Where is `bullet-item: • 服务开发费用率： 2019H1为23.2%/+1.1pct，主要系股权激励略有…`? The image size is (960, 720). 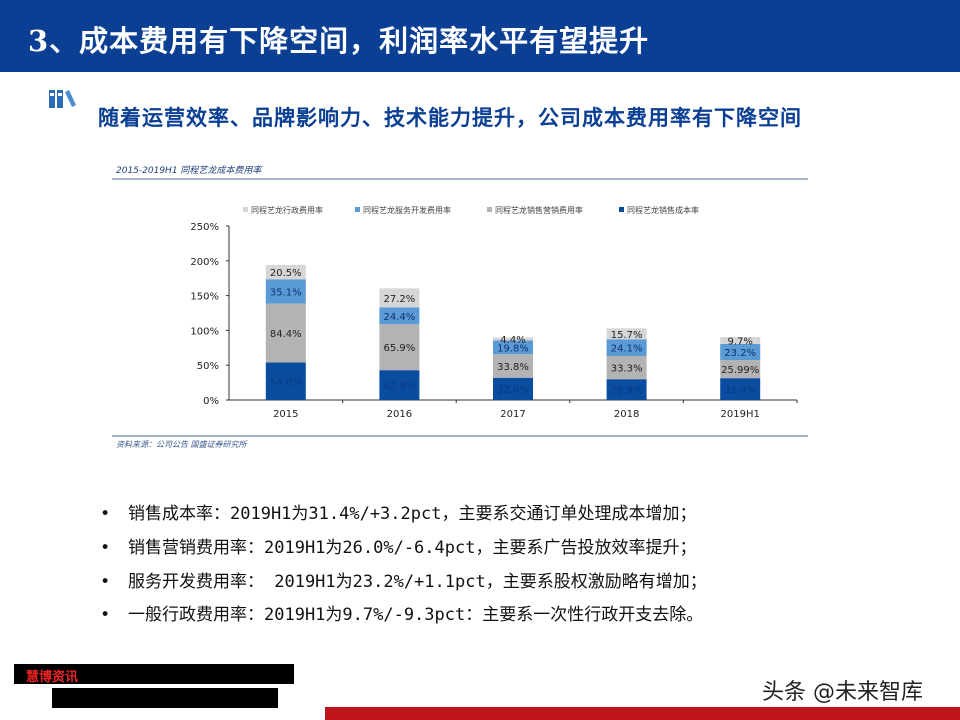 bullet-item: • 服务开发费用率： 2019H1为23.2%/+1.1pct，主要系股权激励略有… is located at coordinates (403, 582).